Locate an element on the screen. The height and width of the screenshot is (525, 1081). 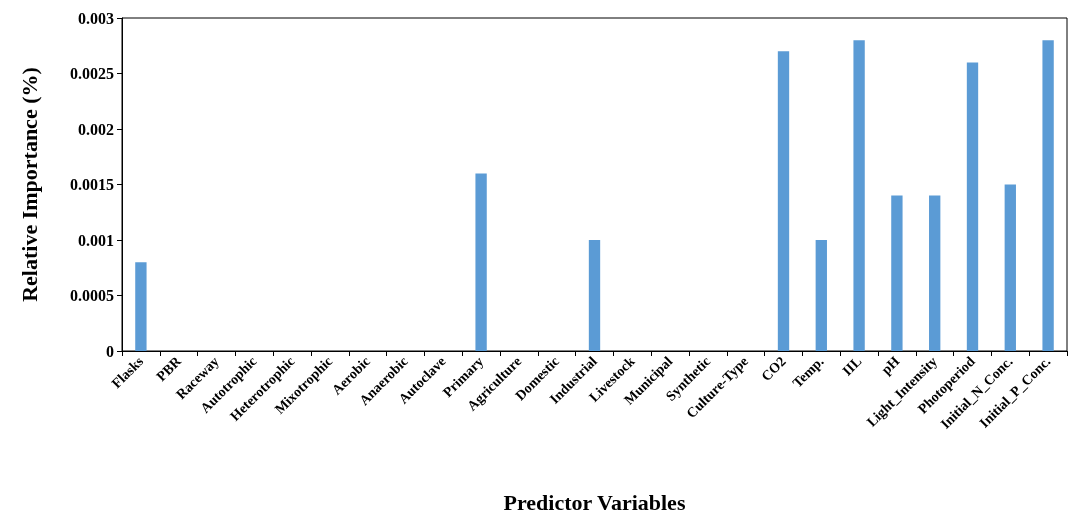
x-tick-label: IIL is located at coordinates (852, 366).